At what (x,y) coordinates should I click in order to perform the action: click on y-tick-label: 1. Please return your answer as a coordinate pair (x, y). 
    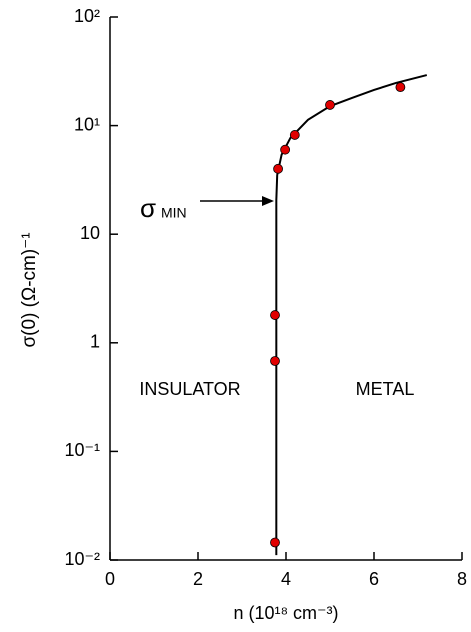
    Looking at the image, I should click on (95, 342).